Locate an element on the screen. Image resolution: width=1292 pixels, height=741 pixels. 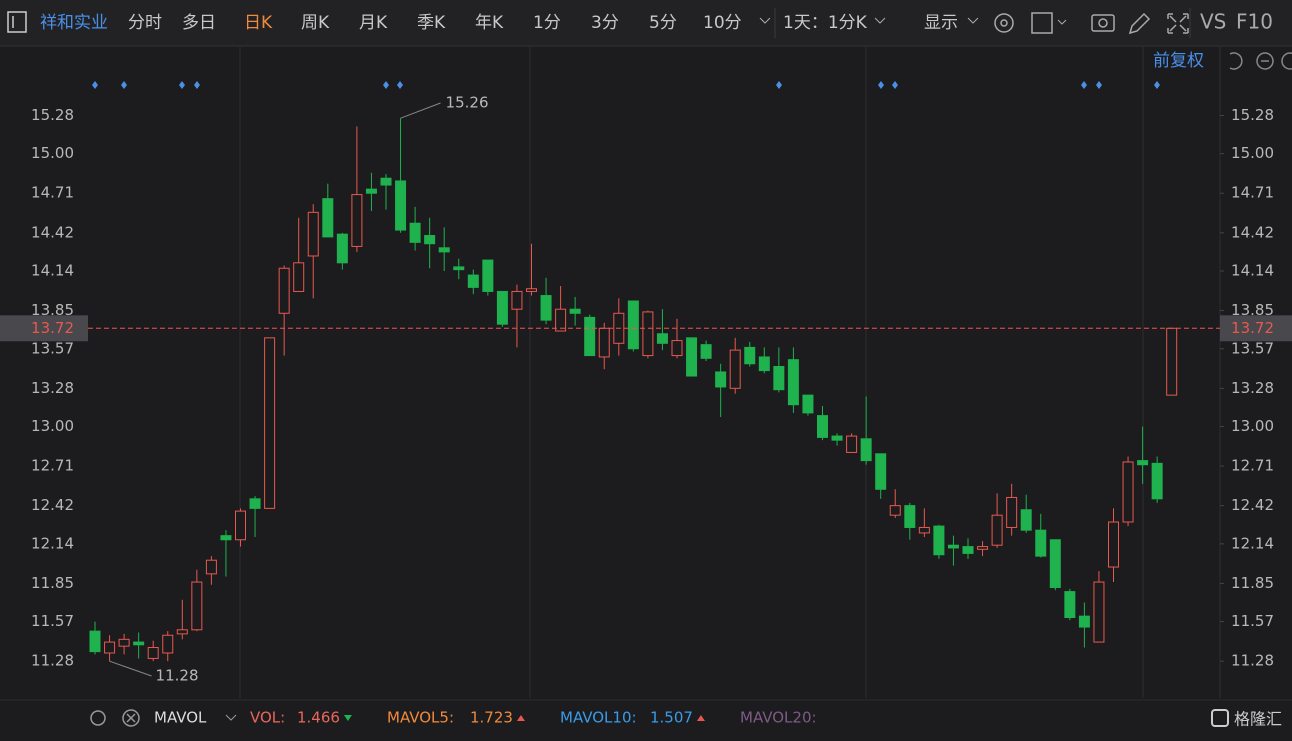
y-tick-label: 13.28 is located at coordinates (52, 388).